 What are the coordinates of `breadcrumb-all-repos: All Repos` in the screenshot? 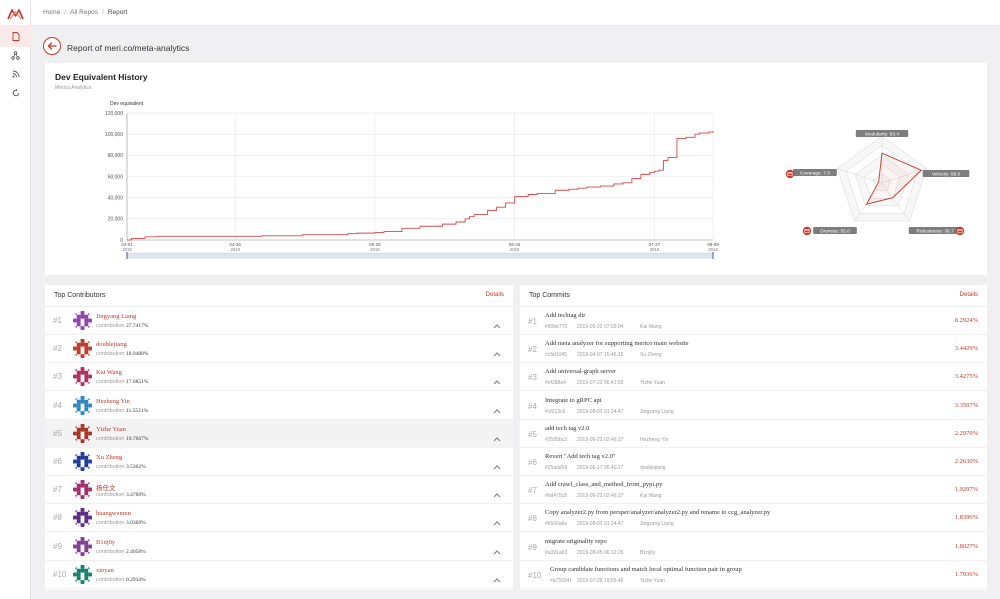 It's located at (84, 12).